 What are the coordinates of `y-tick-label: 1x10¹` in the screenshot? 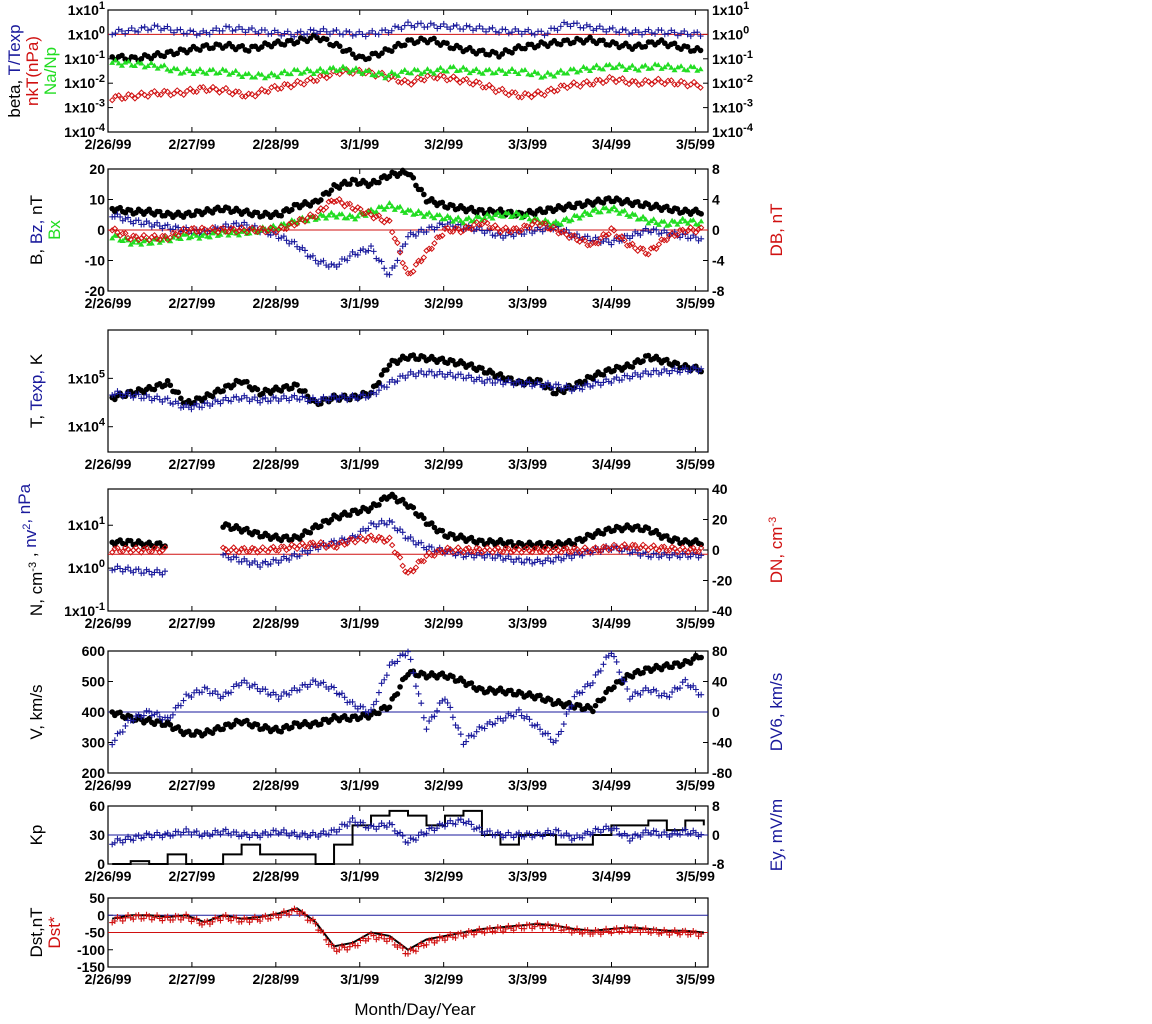 It's located at (86, 524).